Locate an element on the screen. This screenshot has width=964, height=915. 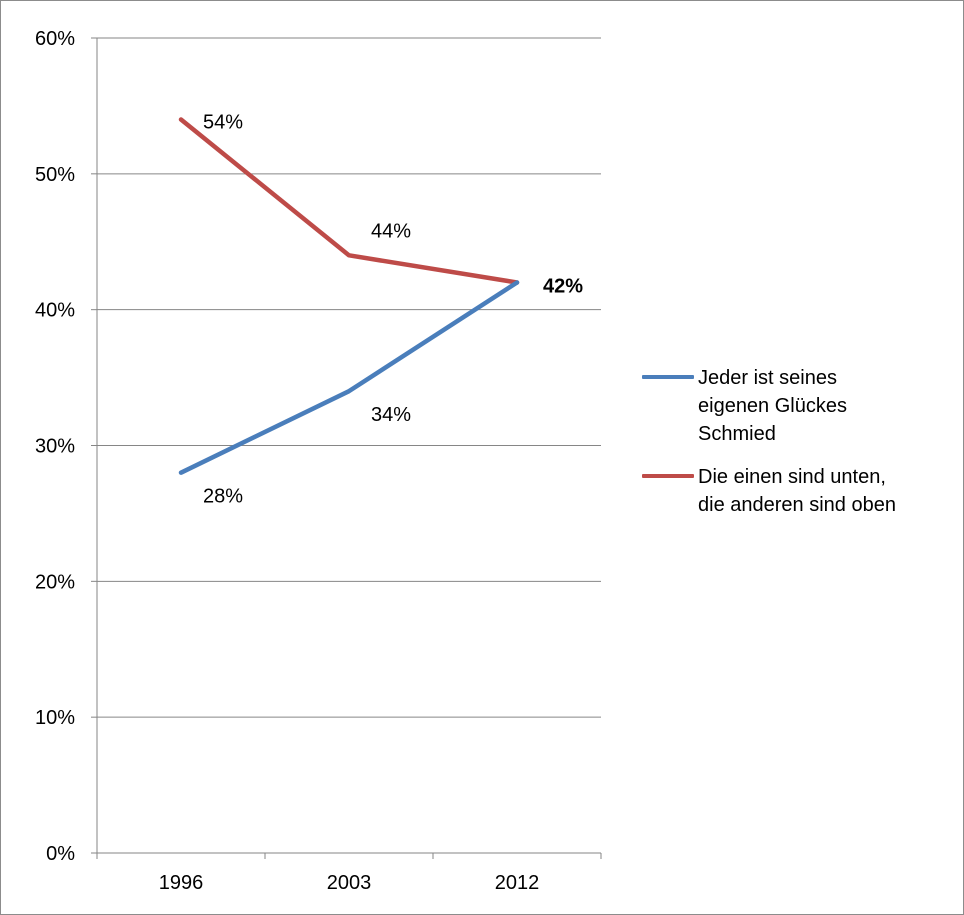
y-tick-labels: 0% 10% 20% 30% 40% 50% 60% is located at coordinates (55, 446).